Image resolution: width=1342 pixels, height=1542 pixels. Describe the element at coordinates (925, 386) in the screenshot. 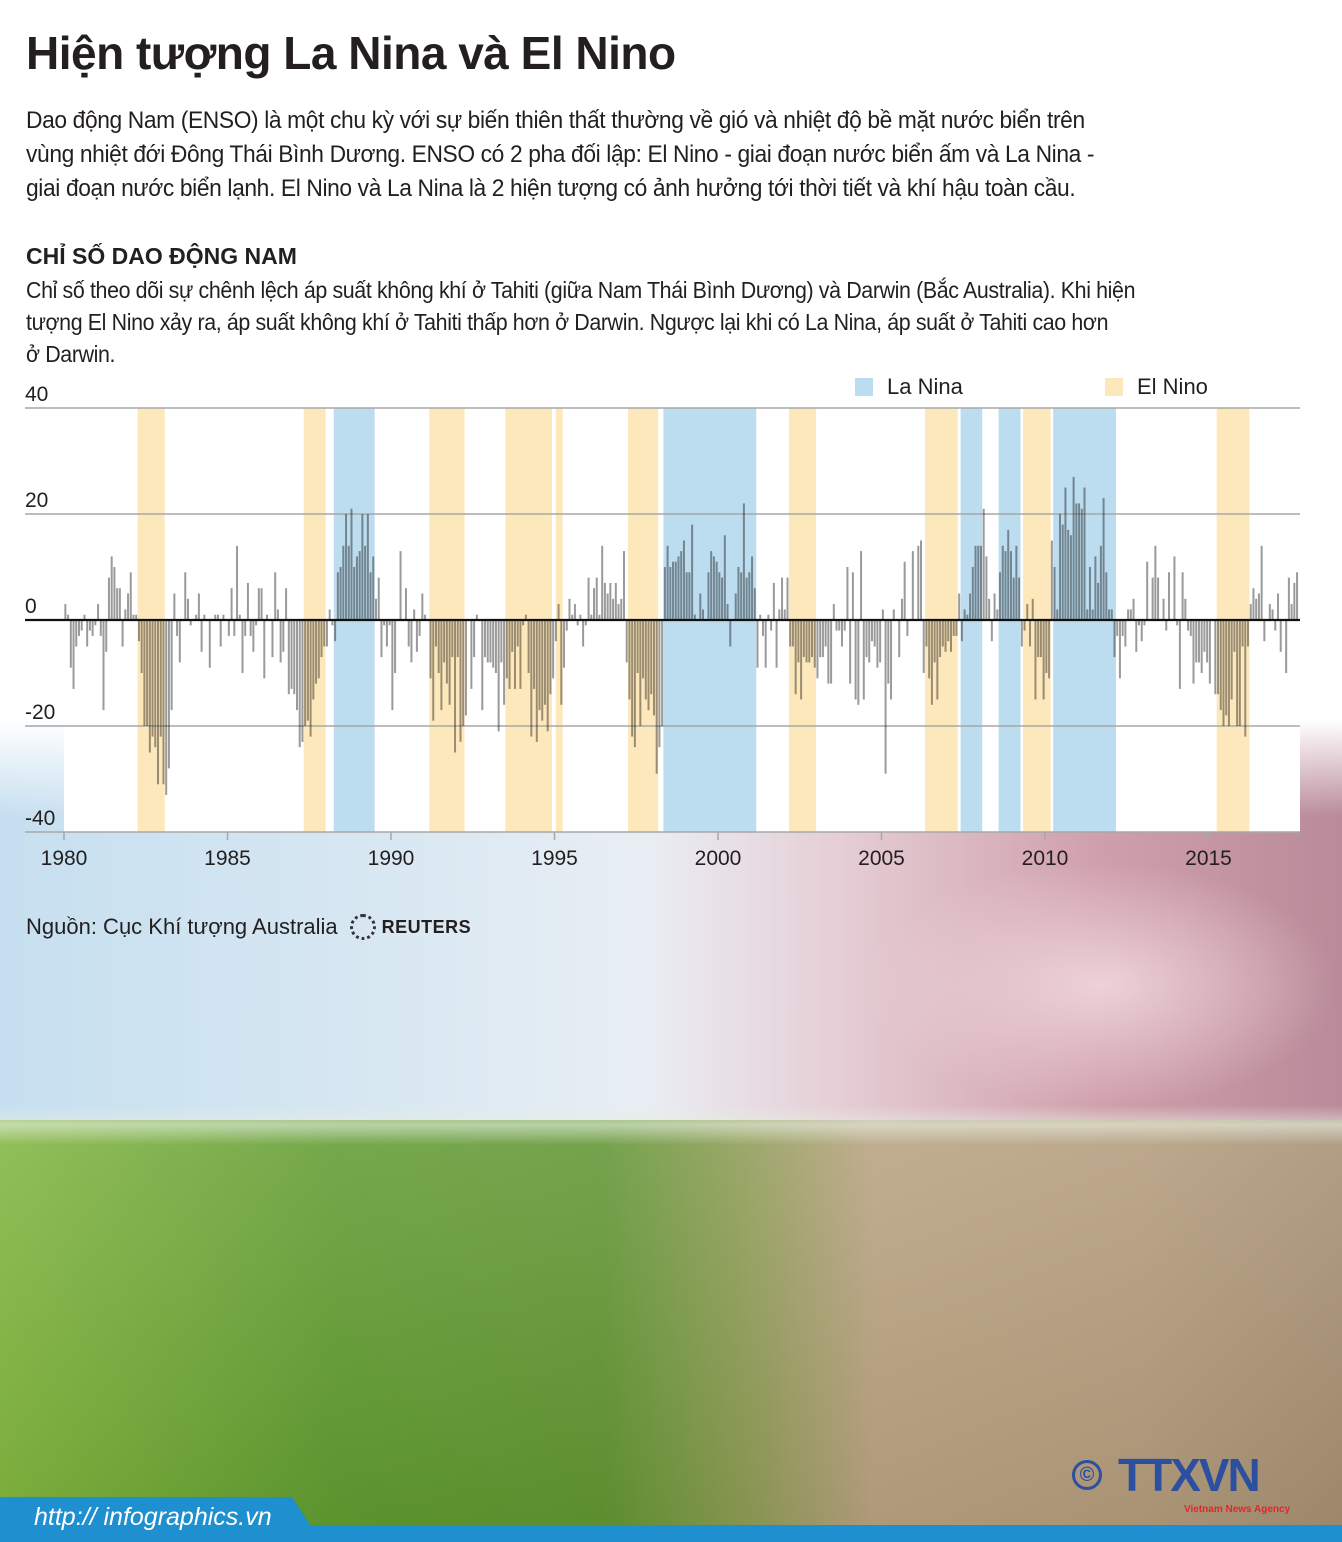

I see `legend-label: La Nina` at that location.